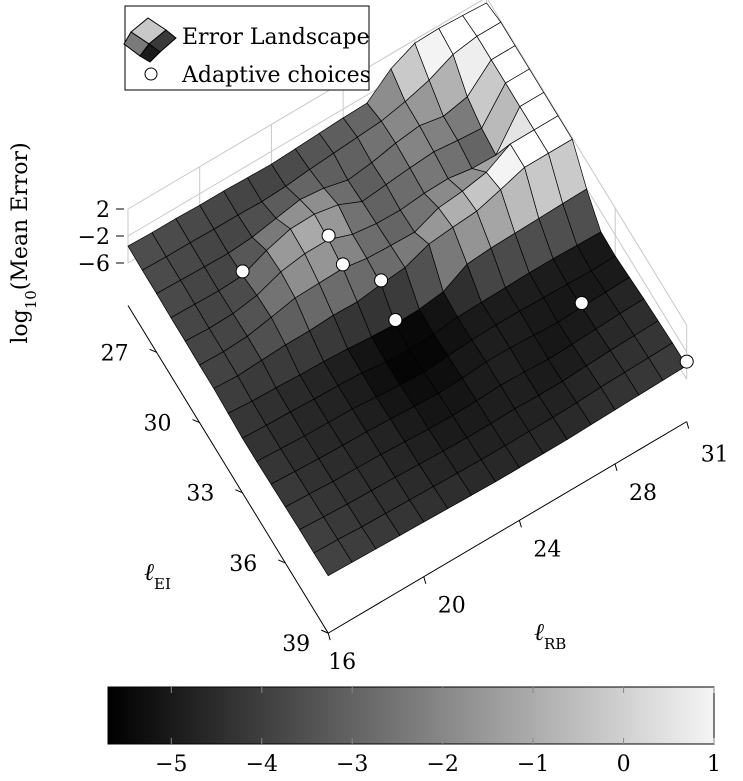 Image resolution: width=743 pixels, height=781 pixels. I want to click on x-axis-line, so click(228, 469).